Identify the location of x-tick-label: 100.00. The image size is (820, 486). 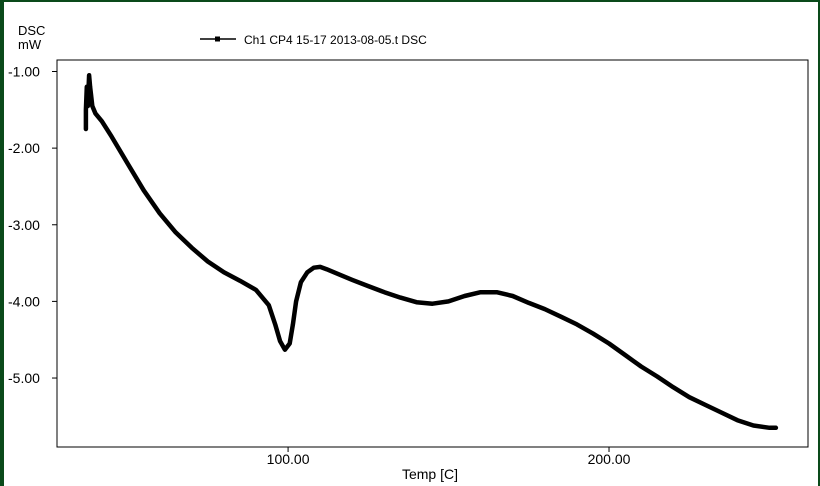
(288, 459).